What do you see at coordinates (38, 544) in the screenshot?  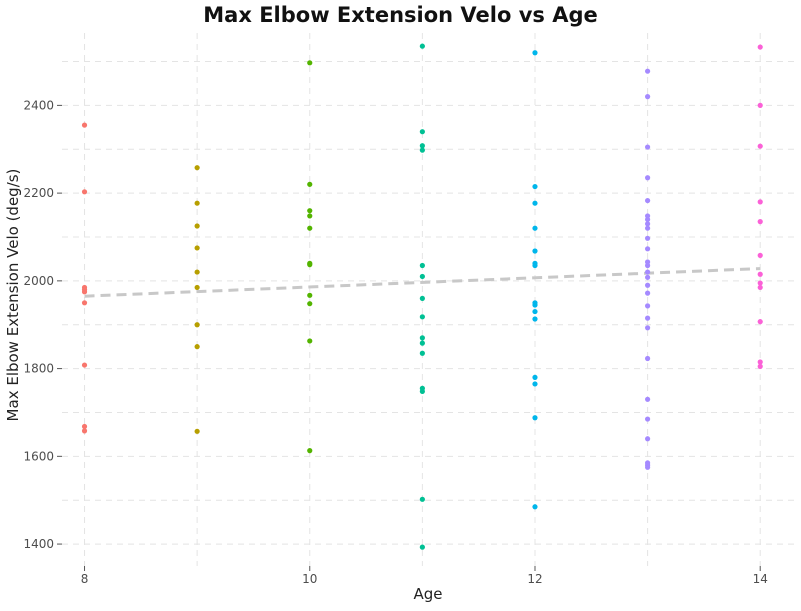 I see `y-tick-label: 1400` at bounding box center [38, 544].